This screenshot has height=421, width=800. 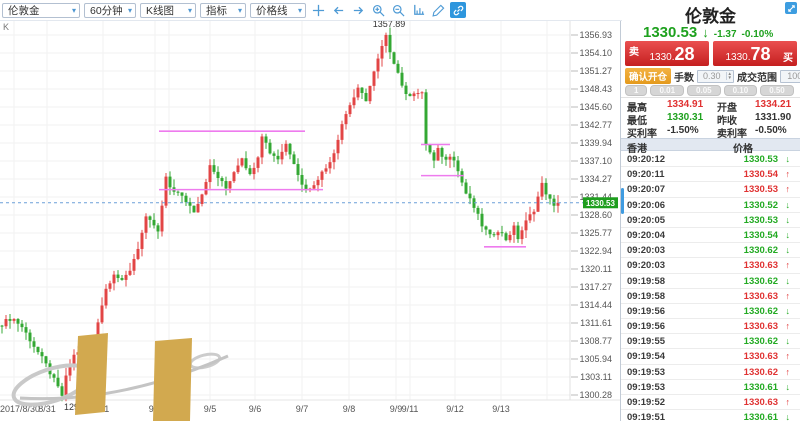 I want to click on buy-price-big: 78, so click(x=760, y=54).